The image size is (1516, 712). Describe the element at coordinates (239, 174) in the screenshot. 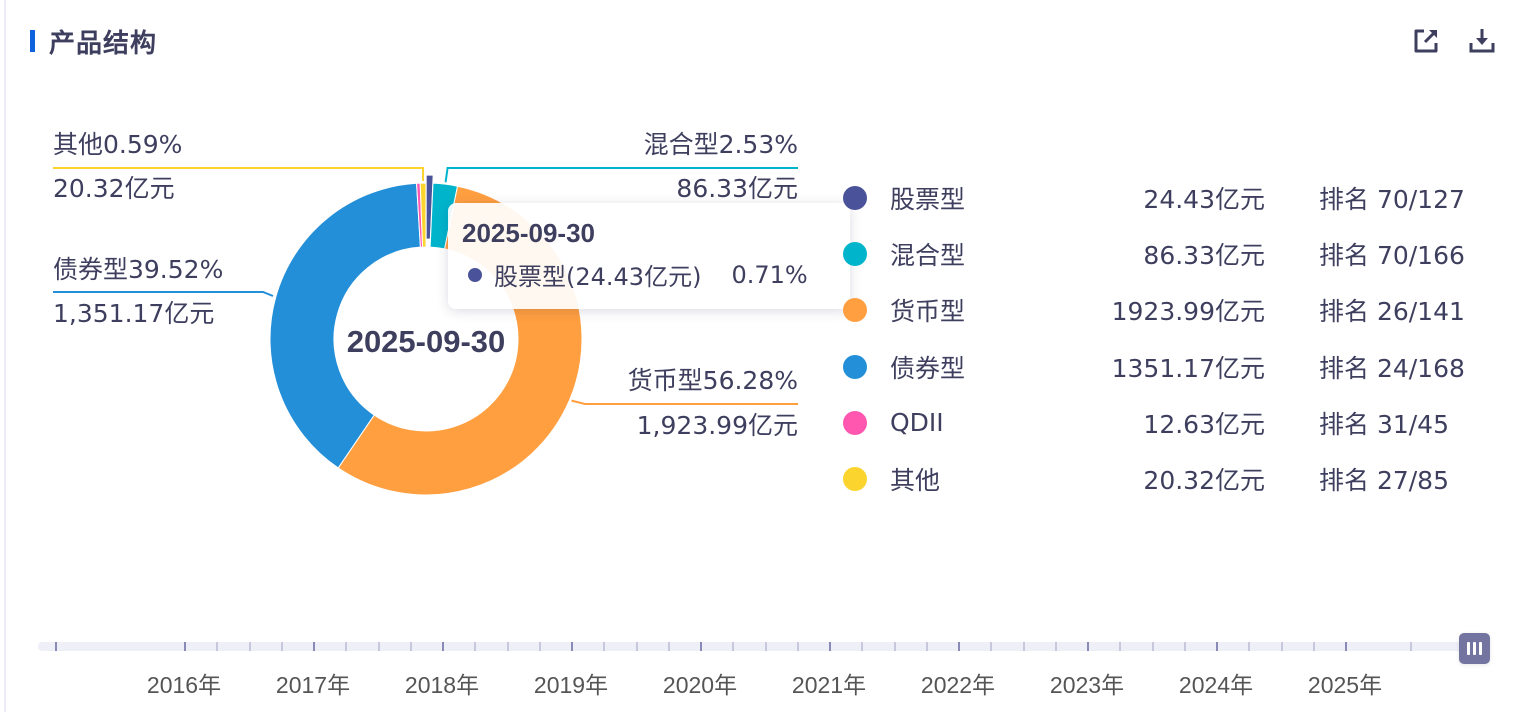

I see `leader-line-other` at that location.